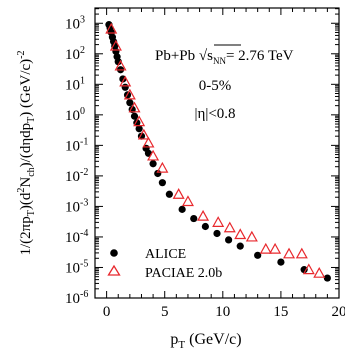 The width and height of the screenshot is (345, 362). Describe the element at coordinates (75, 23) in the screenshot. I see `y-tick-label: 10³` at that location.